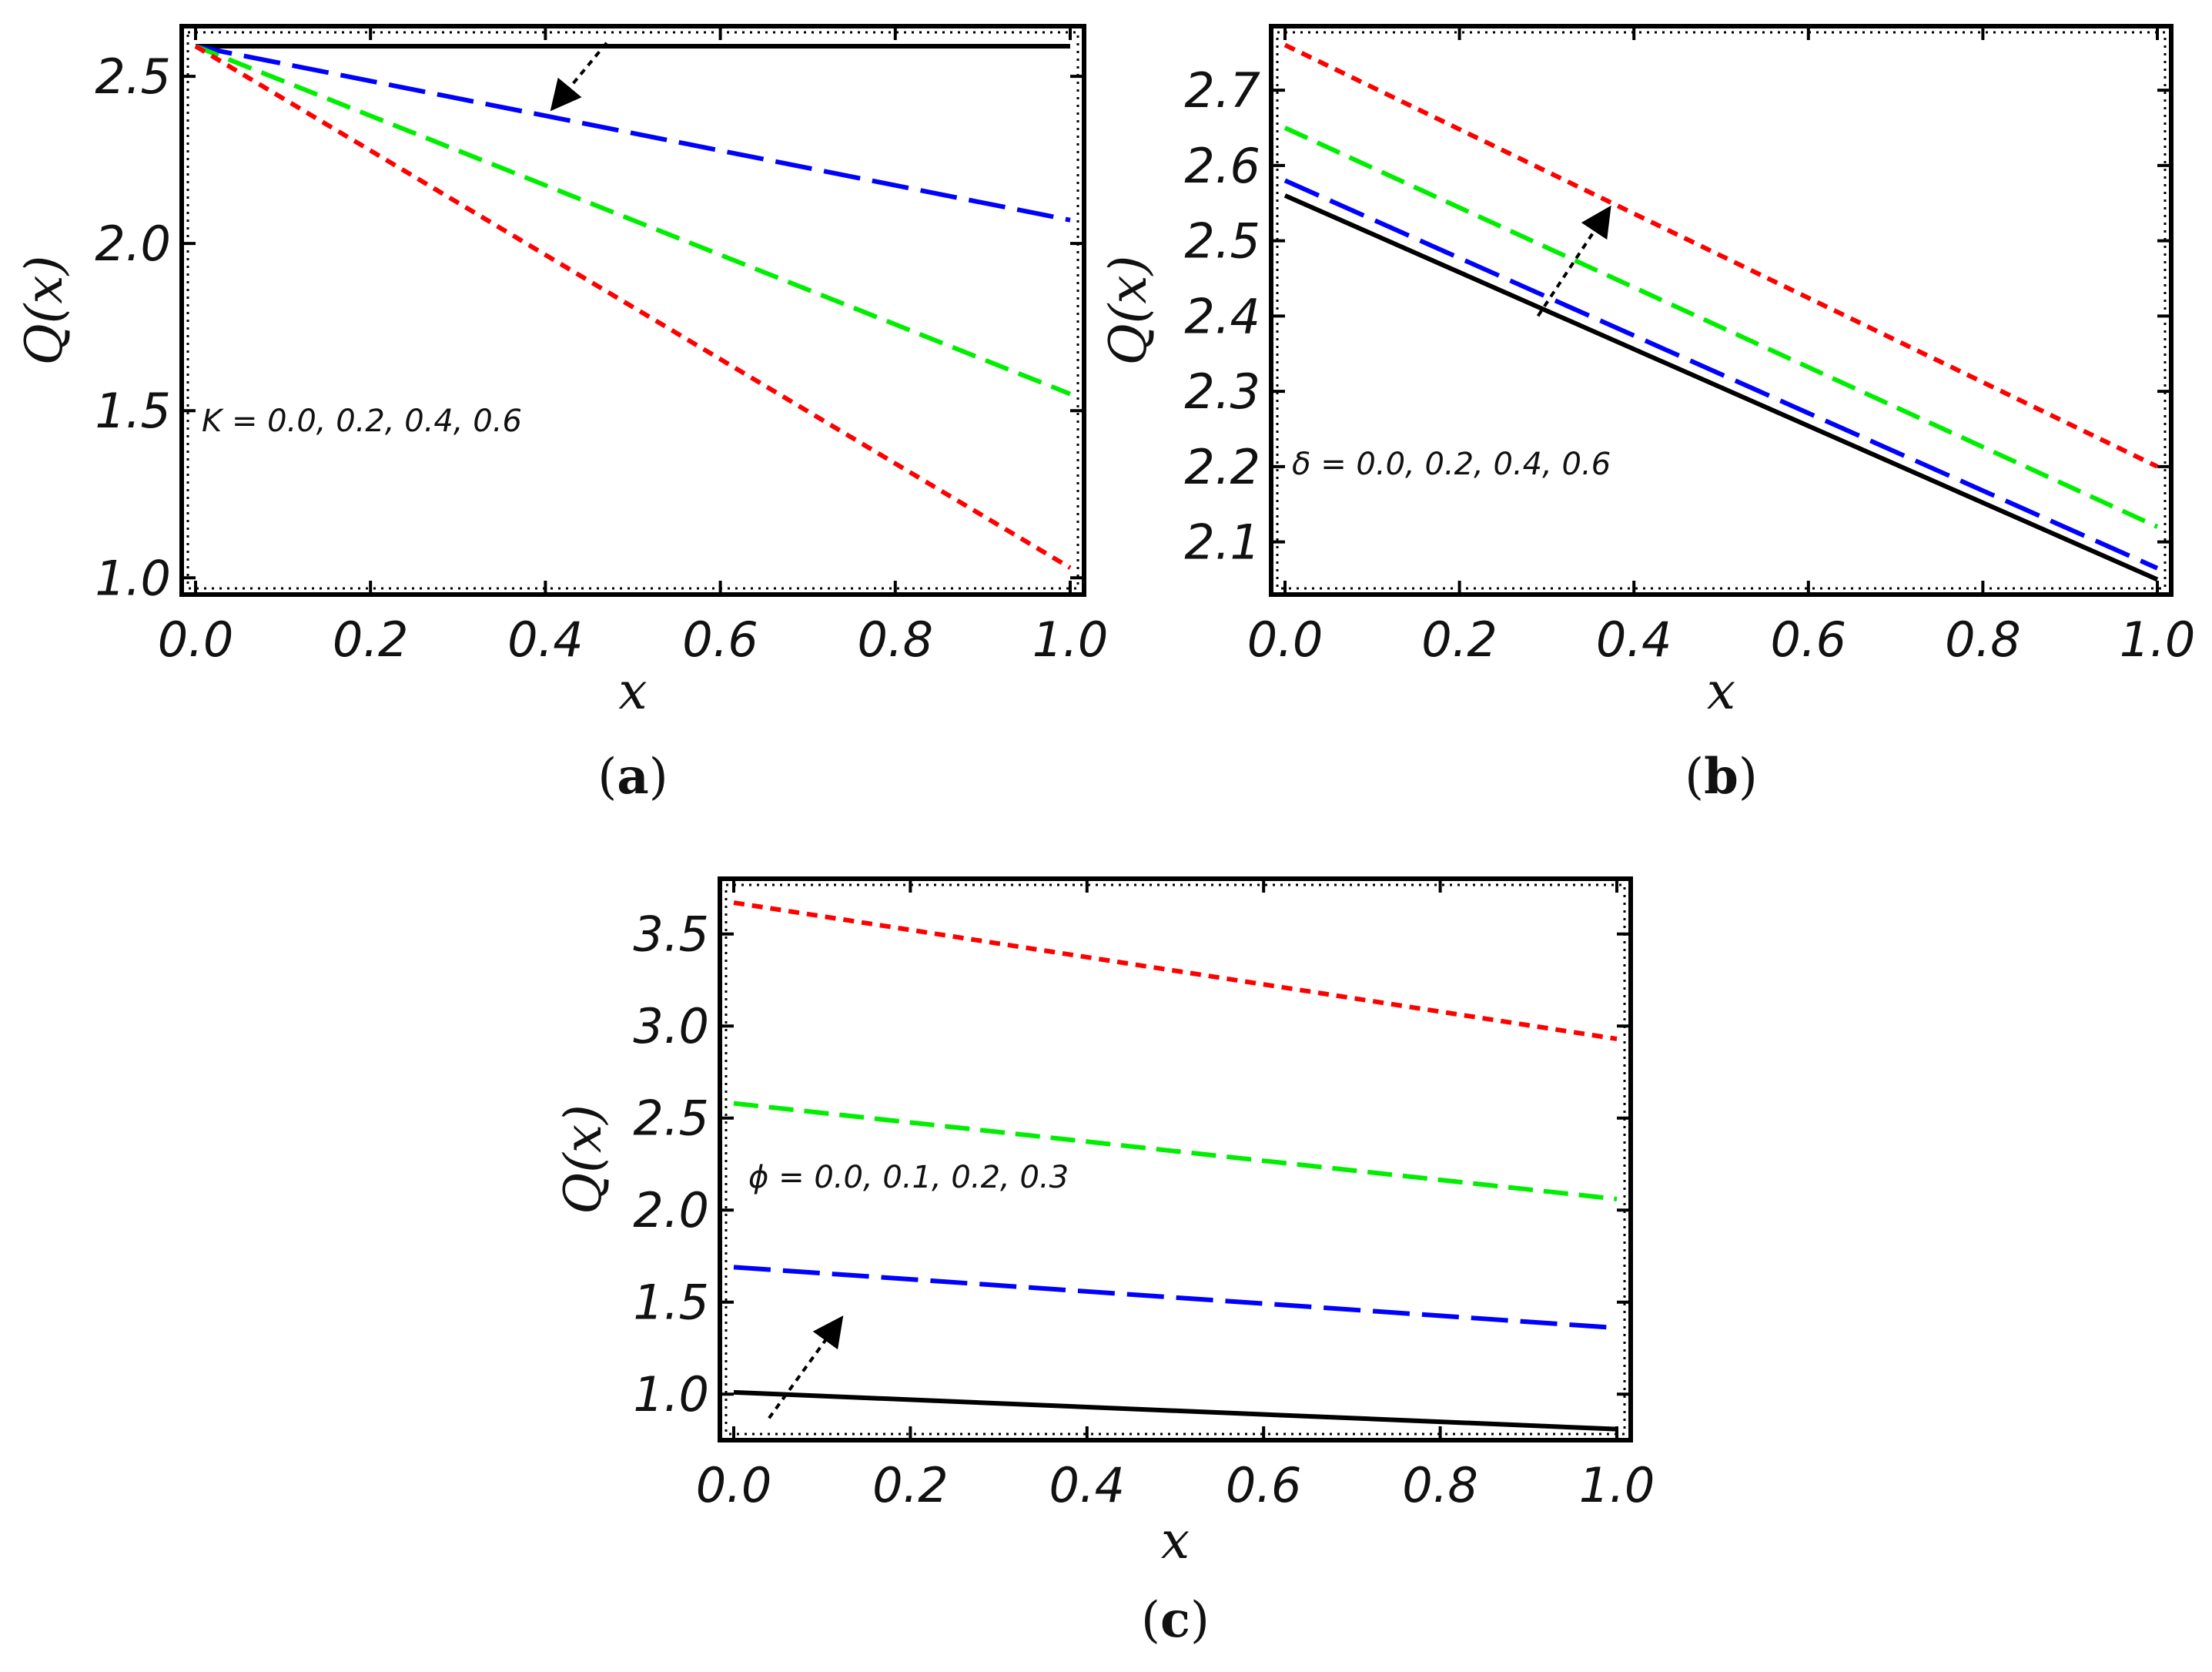 The width and height of the screenshot is (2212, 1672). What do you see at coordinates (362, 421) in the screenshot?
I see `parameter-annotation: K = 0.0, 0.2, 0.4, 0.6` at bounding box center [362, 421].